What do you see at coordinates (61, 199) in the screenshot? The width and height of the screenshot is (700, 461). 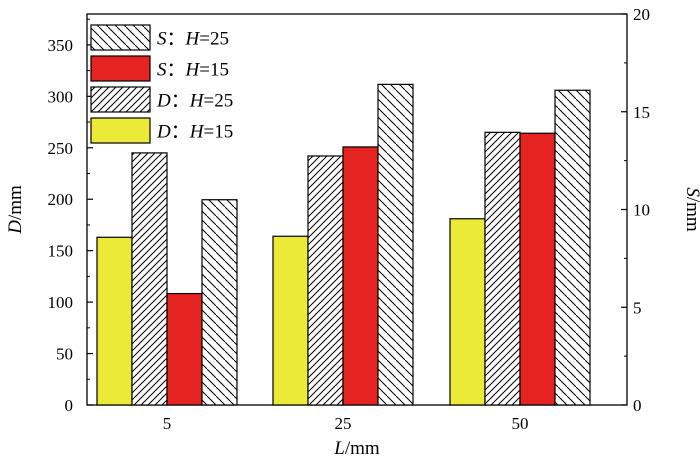 I see `y-left-tick-label: 200` at bounding box center [61, 199].